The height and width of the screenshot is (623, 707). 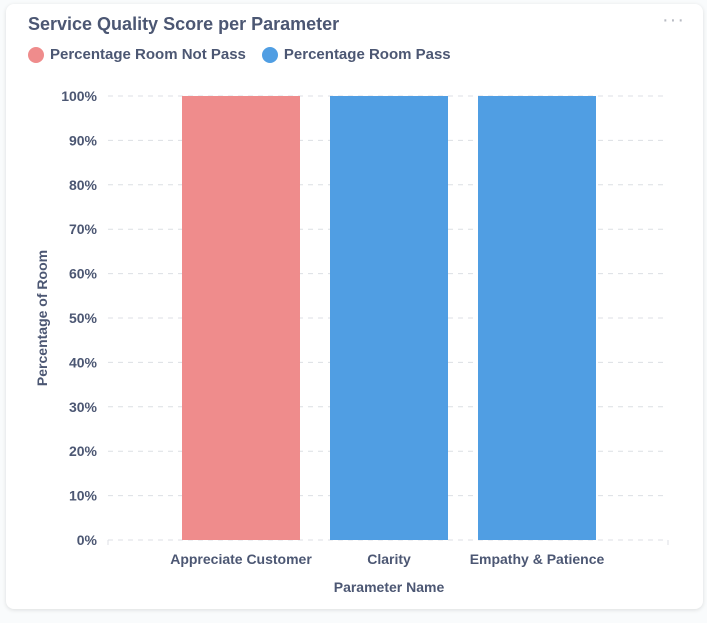 What do you see at coordinates (83, 407) in the screenshot?
I see `y-tick-label: 30%` at bounding box center [83, 407].